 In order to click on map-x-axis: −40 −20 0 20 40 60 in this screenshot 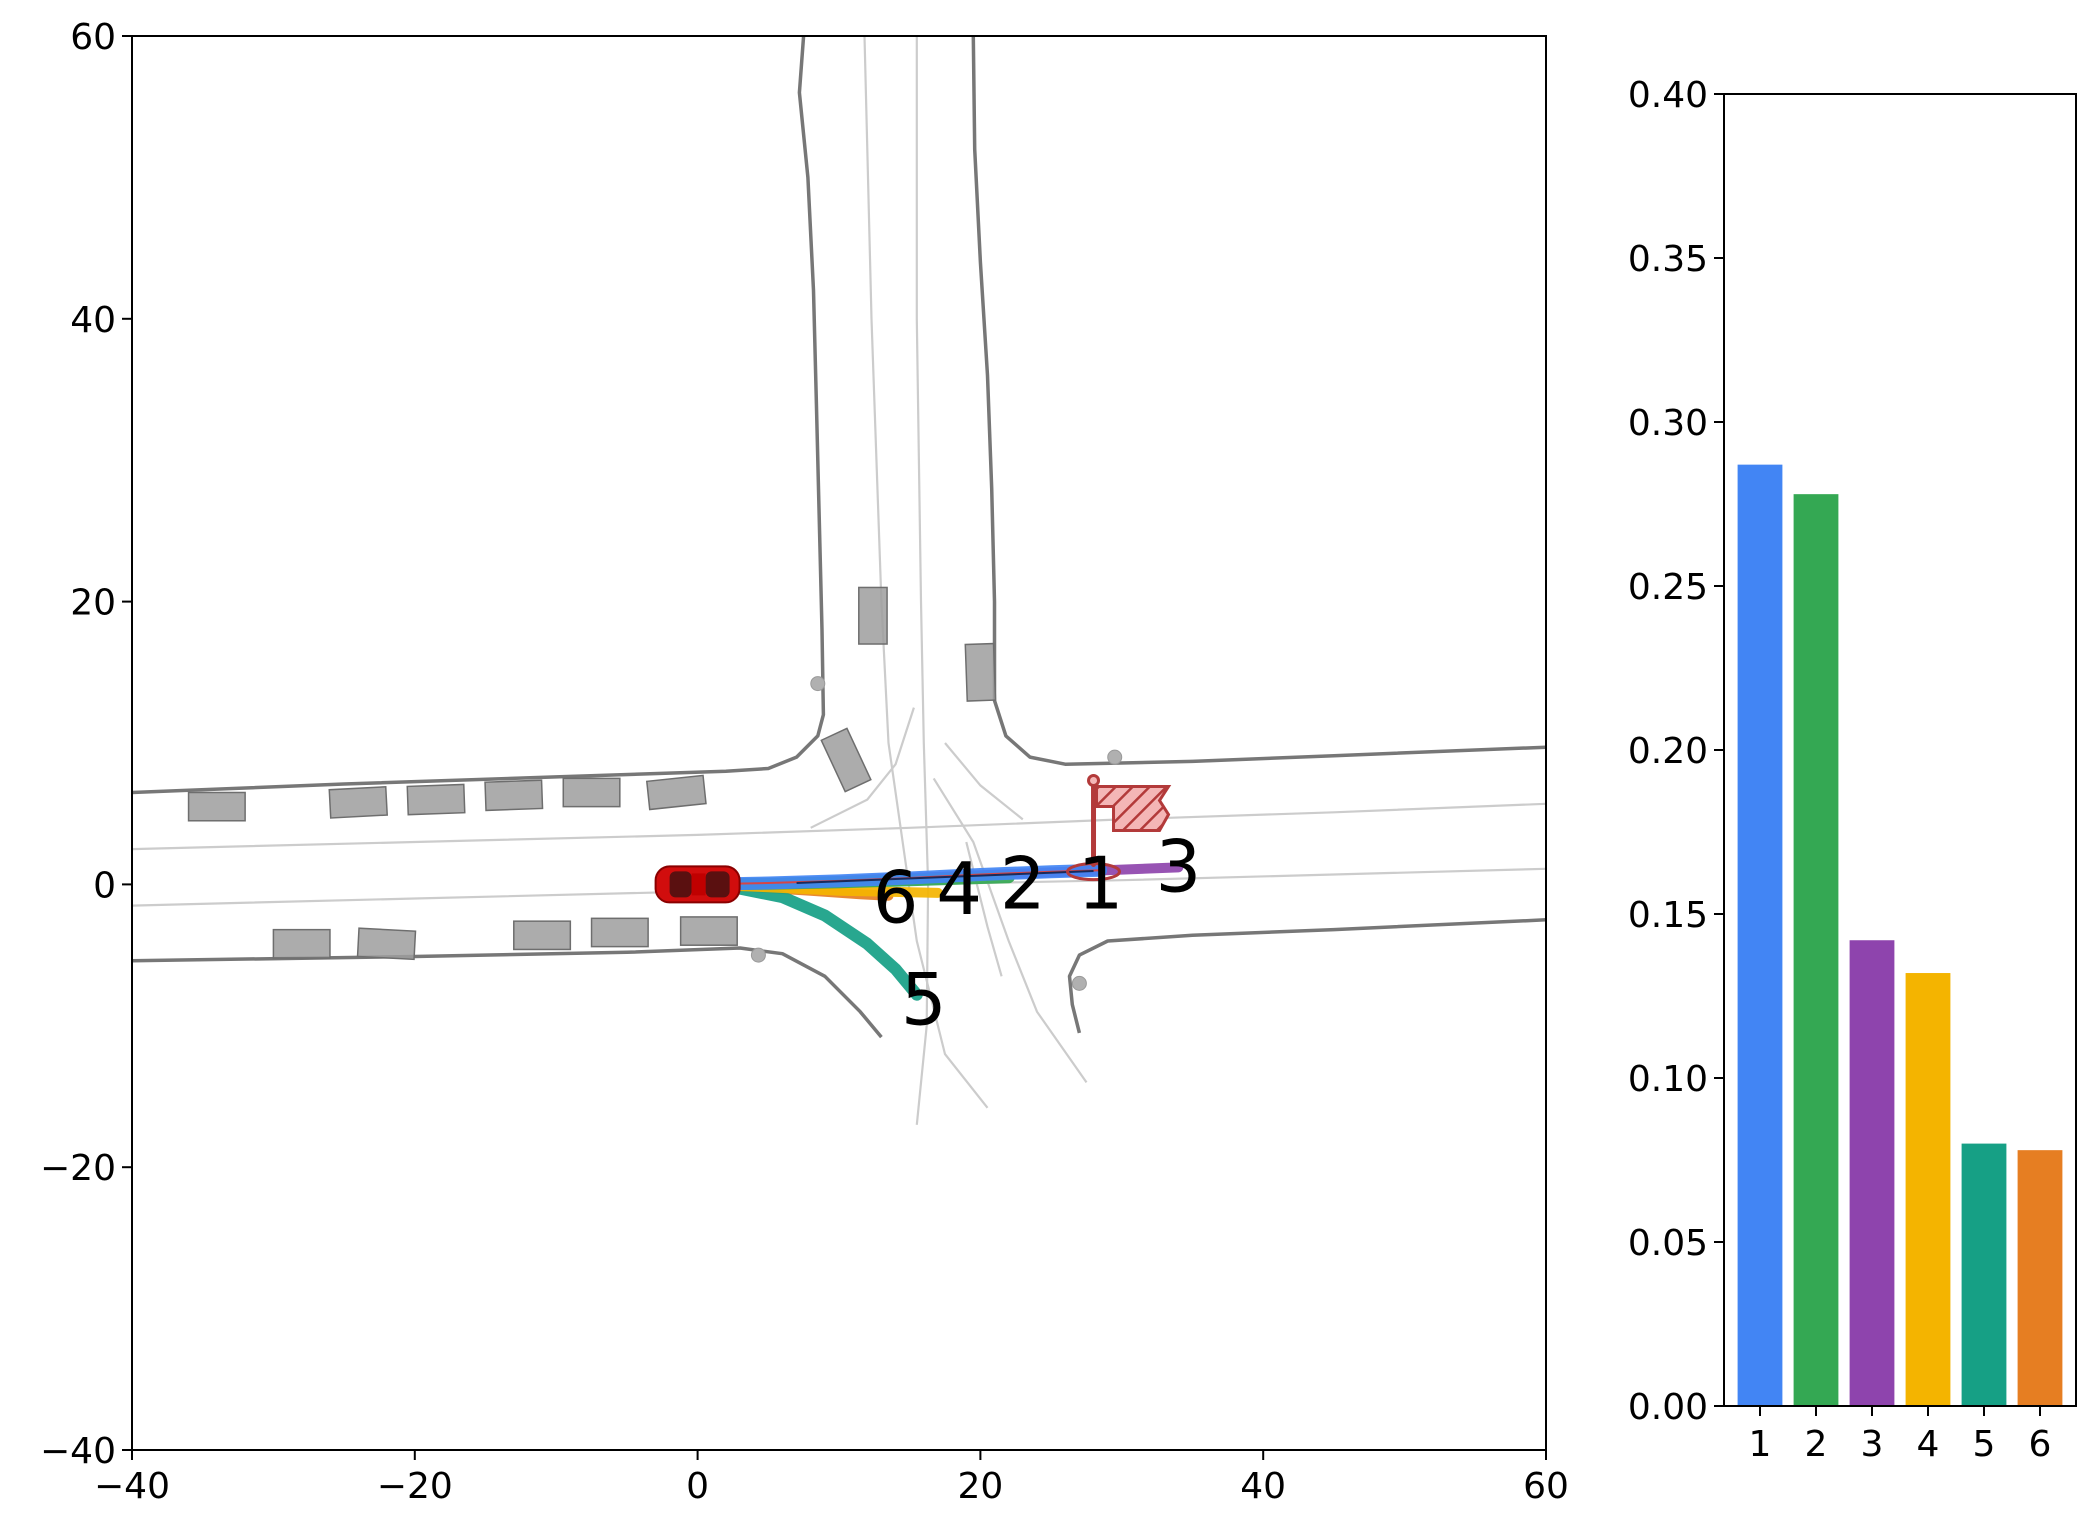, I will do `click(831, 1478)`.